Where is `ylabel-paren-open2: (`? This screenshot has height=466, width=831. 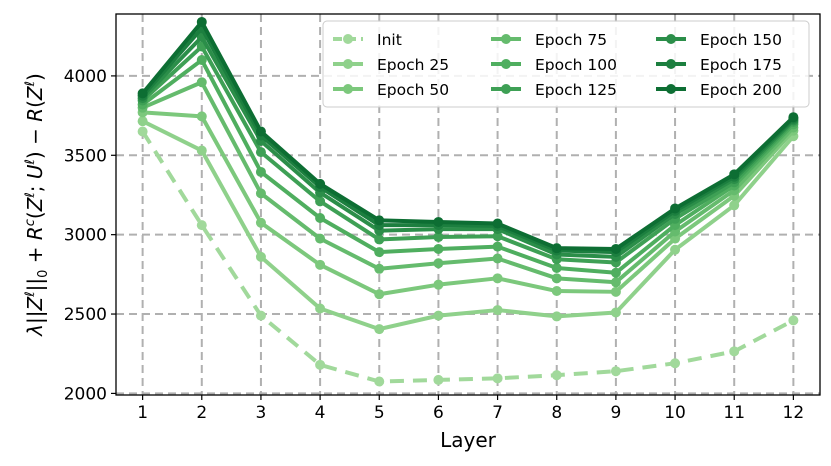 ylabel-paren-open2: ( is located at coordinates (35, 104).